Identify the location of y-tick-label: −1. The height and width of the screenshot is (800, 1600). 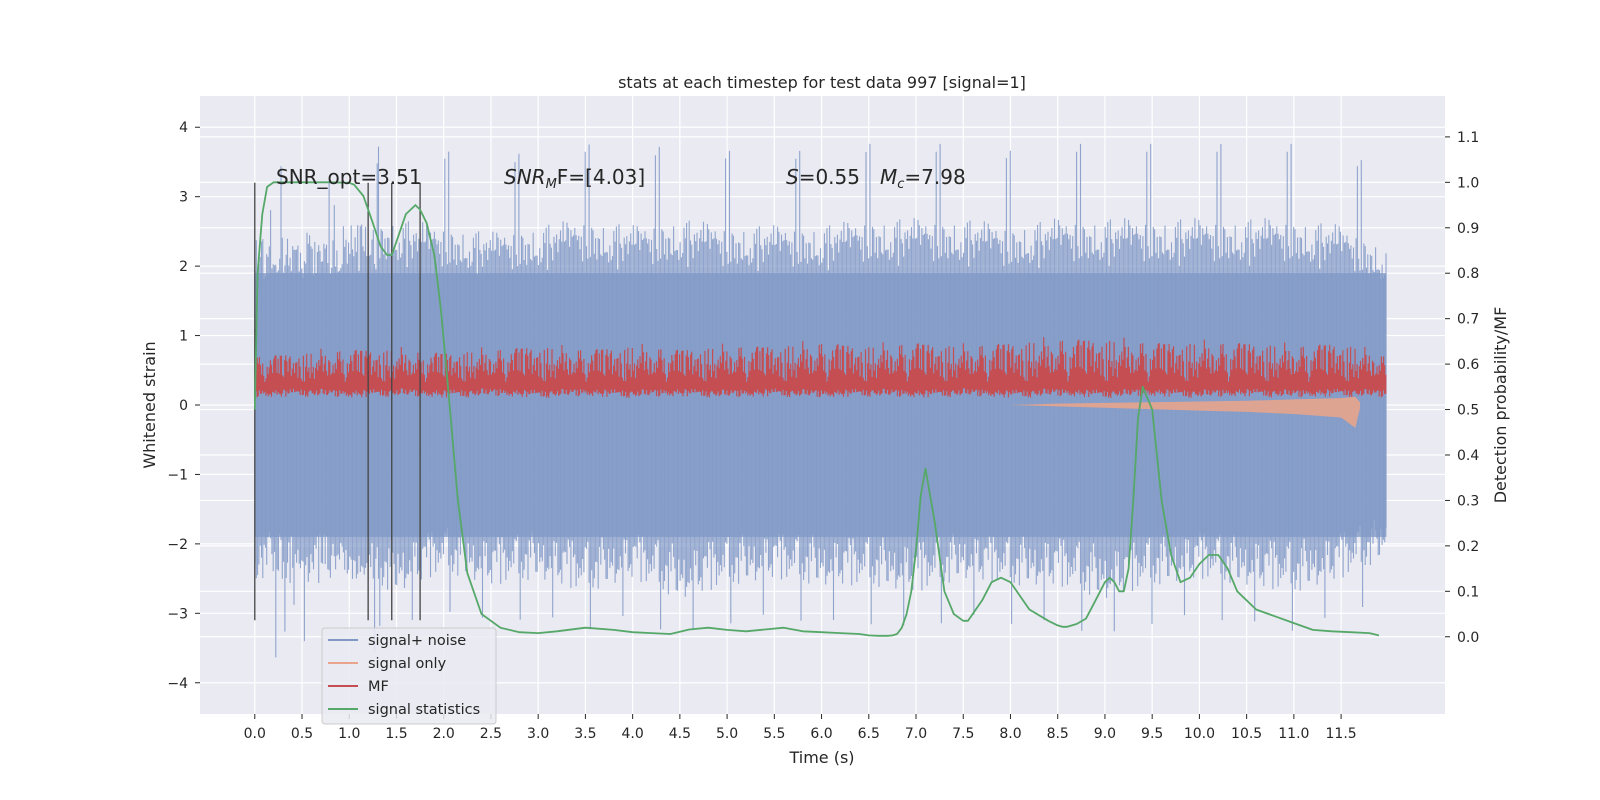
(177, 475).